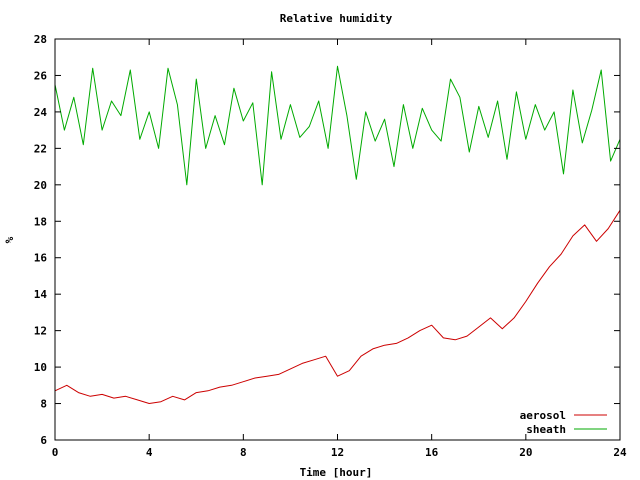 The width and height of the screenshot is (640, 480). Describe the element at coordinates (546, 429) in the screenshot. I see `legend-label-sheath: sheath` at that location.